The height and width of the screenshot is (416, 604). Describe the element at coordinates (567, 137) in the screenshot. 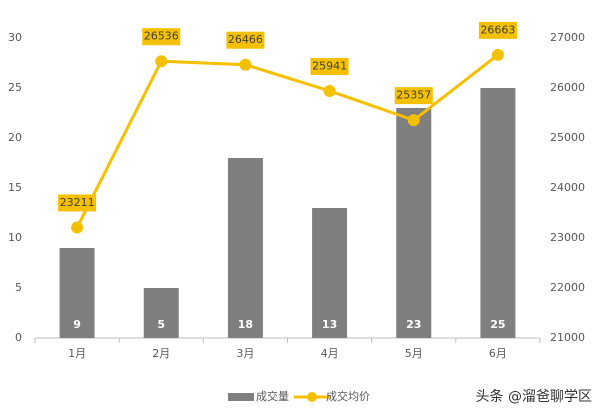

I see `y2-tick-label: 25000` at that location.